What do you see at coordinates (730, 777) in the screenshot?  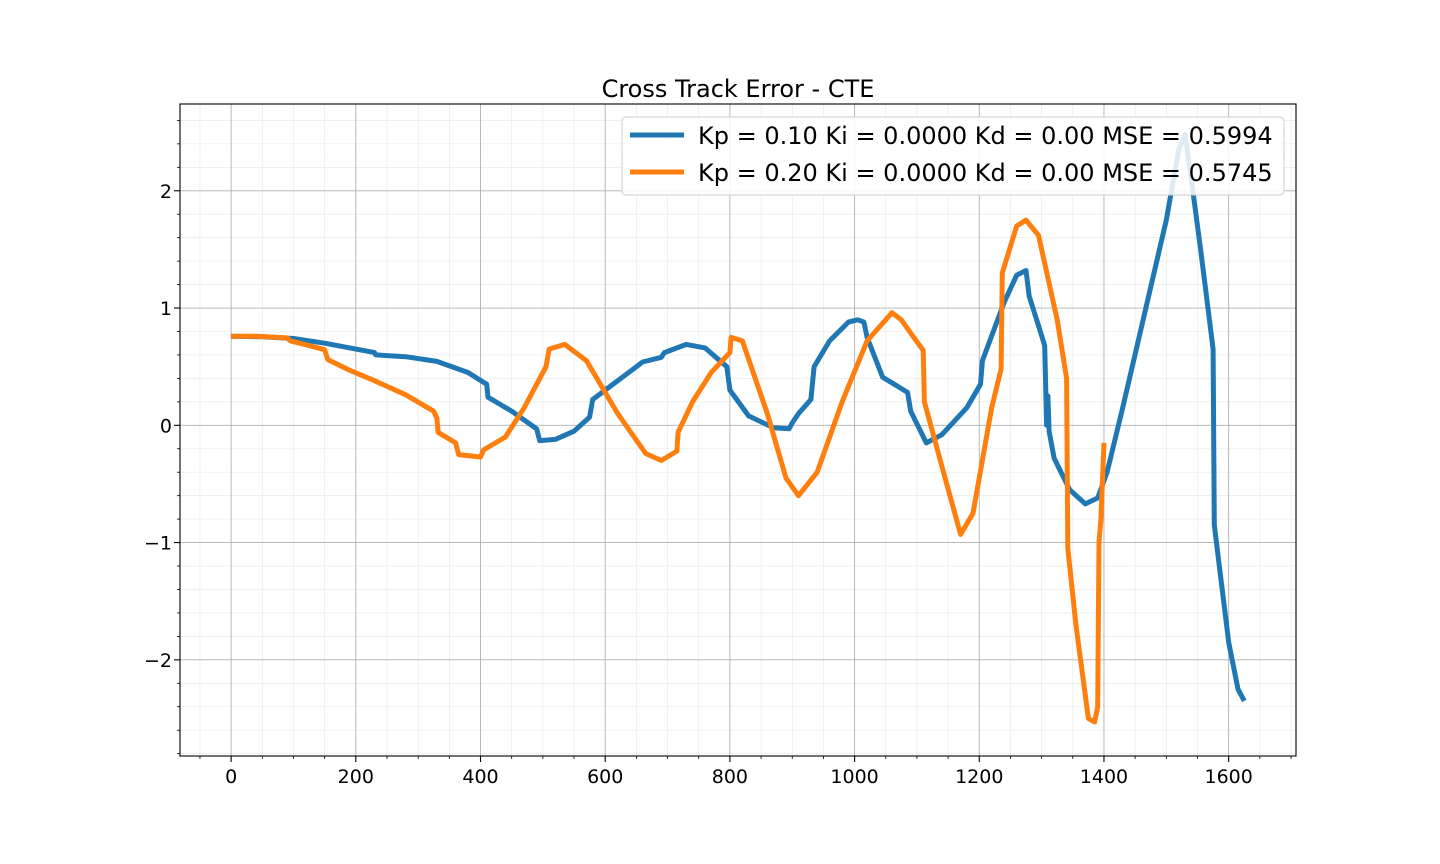 I see `x-tick-label: 800` at bounding box center [730, 777].